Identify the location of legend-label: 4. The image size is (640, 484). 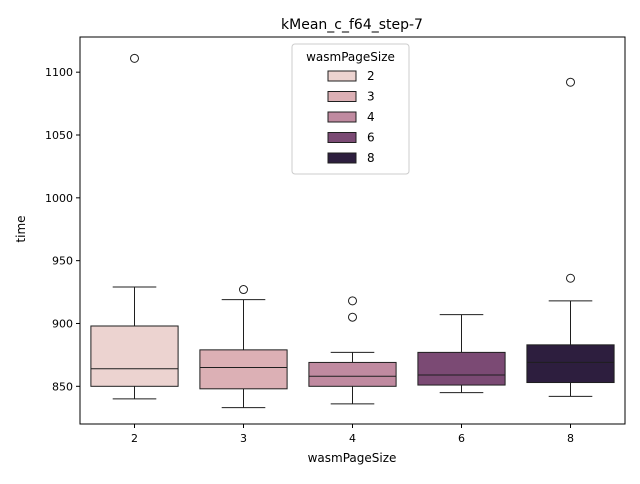
(371, 117).